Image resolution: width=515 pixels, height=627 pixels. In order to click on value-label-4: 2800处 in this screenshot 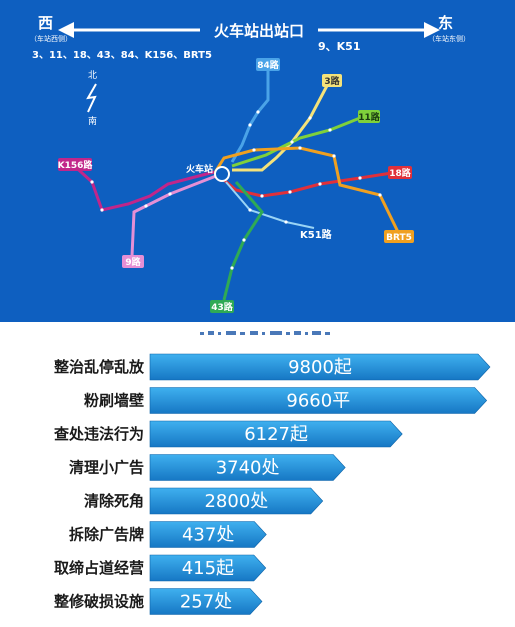, I will do `click(236, 501)`.